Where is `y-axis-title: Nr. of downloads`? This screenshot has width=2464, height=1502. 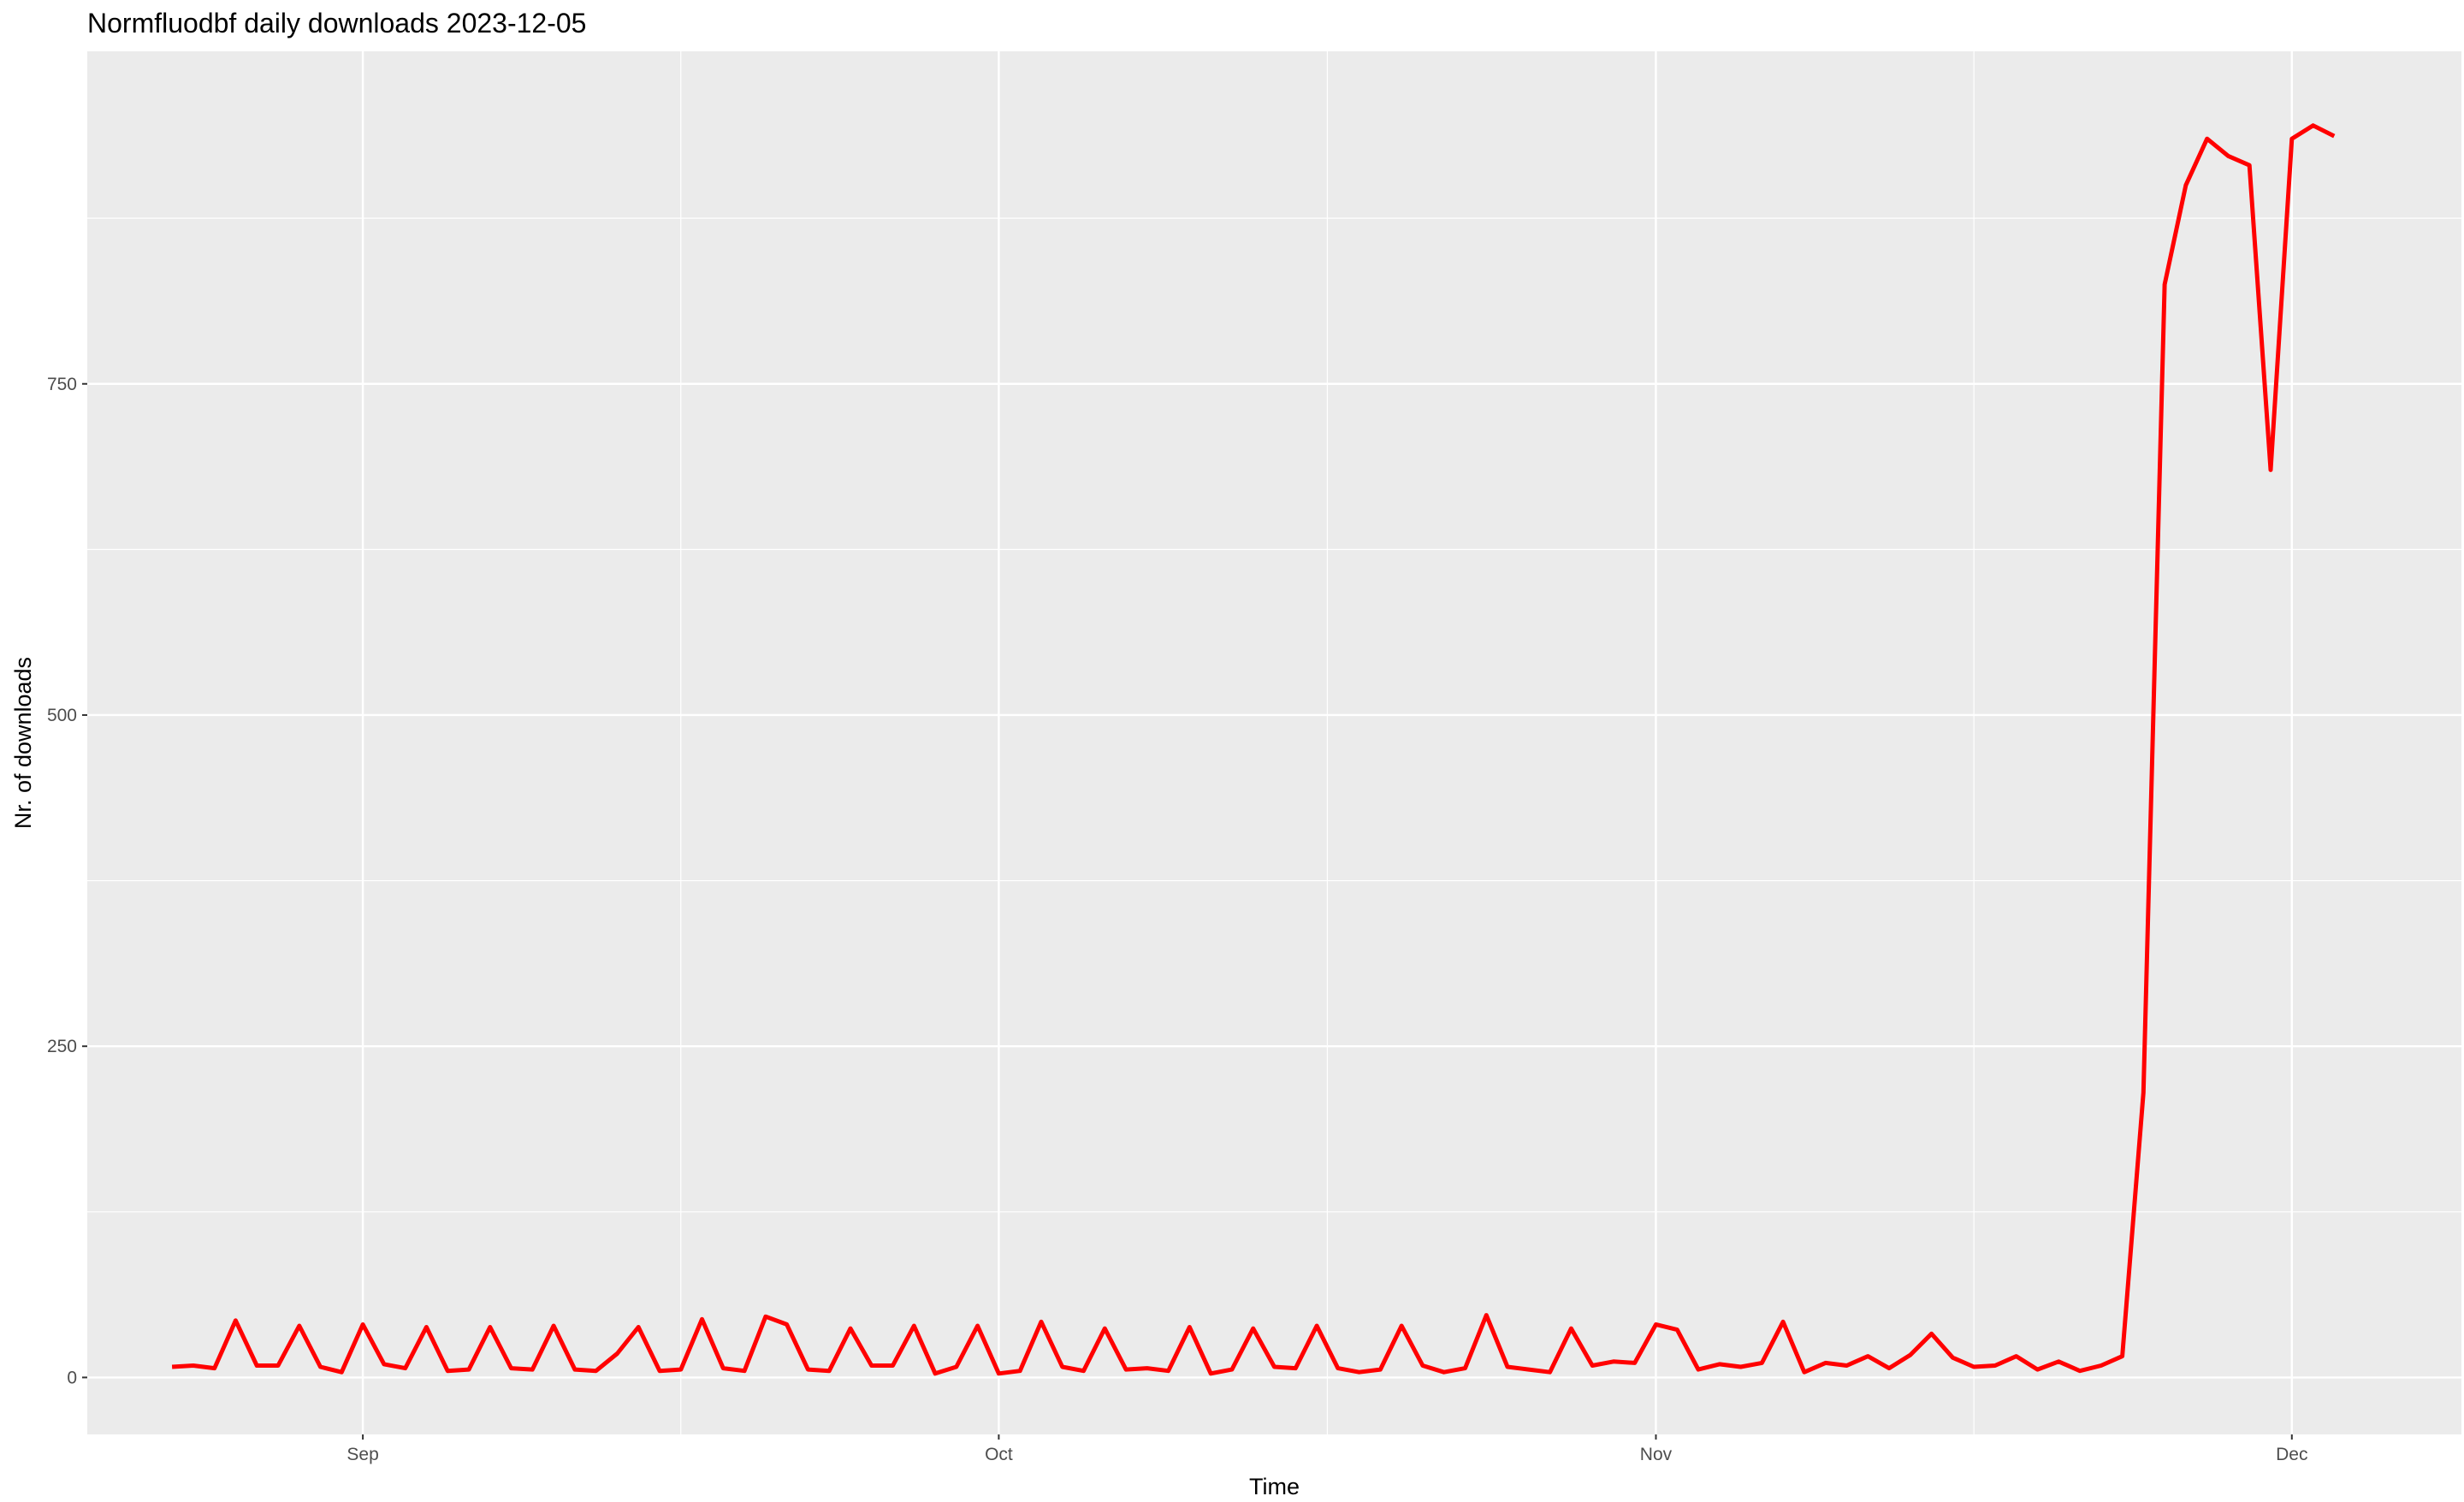
y-axis-title: Nr. of downloads is located at coordinates (23, 743).